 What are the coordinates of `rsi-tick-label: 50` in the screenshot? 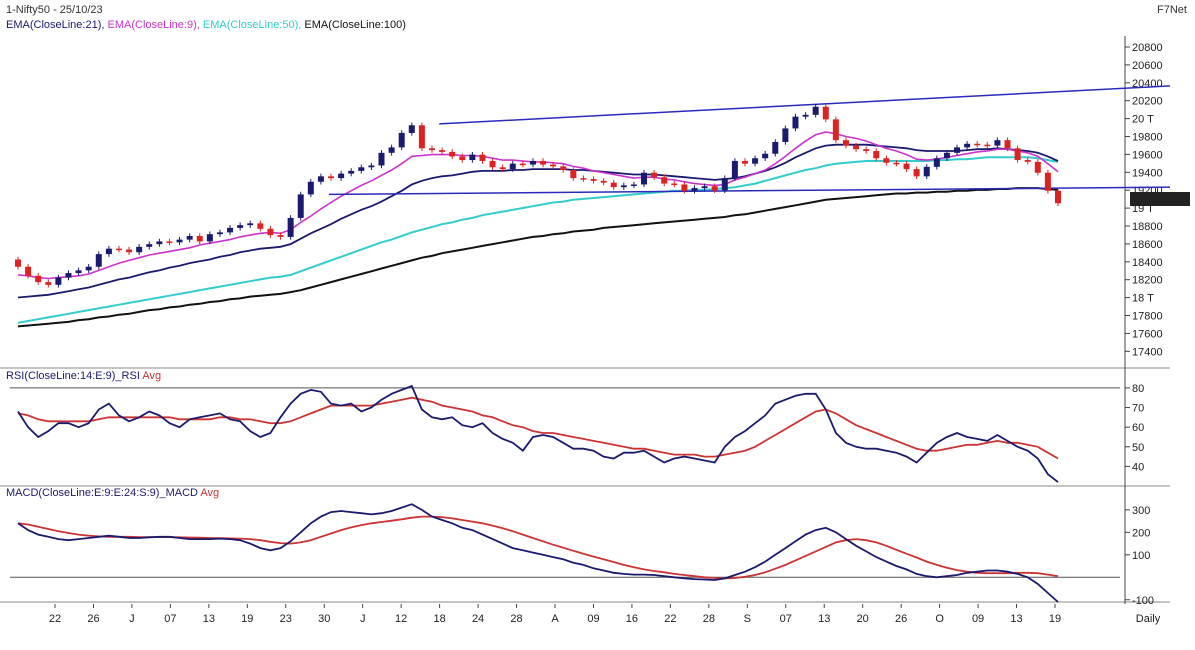 It's located at (1138, 448).